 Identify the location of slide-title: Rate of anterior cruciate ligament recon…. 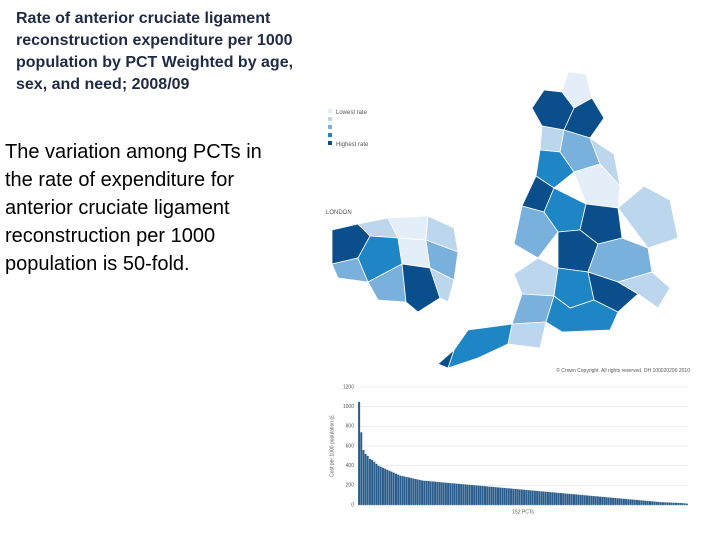
(155, 51).